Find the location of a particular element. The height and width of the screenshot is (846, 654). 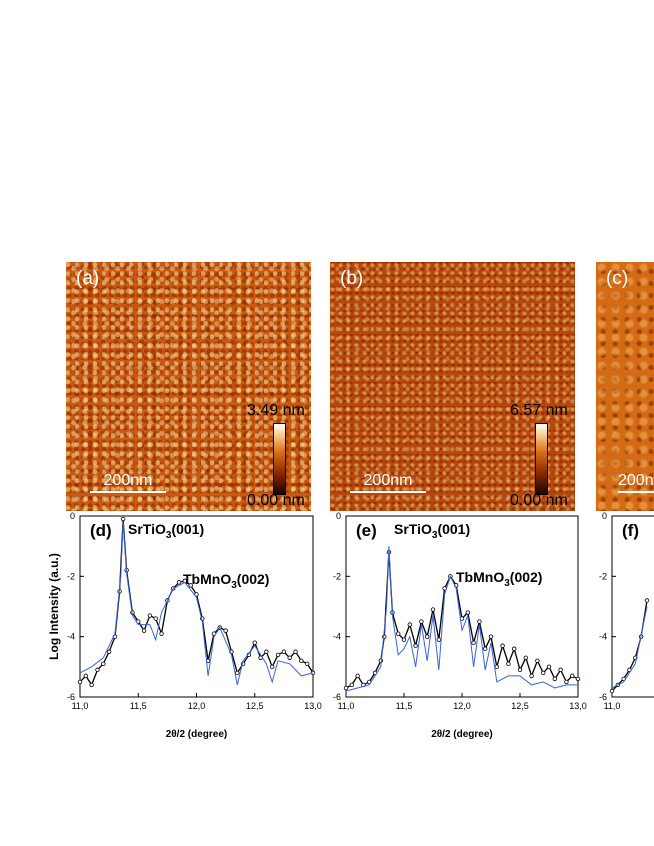

scale-bar-line-b is located at coordinates (388, 492).